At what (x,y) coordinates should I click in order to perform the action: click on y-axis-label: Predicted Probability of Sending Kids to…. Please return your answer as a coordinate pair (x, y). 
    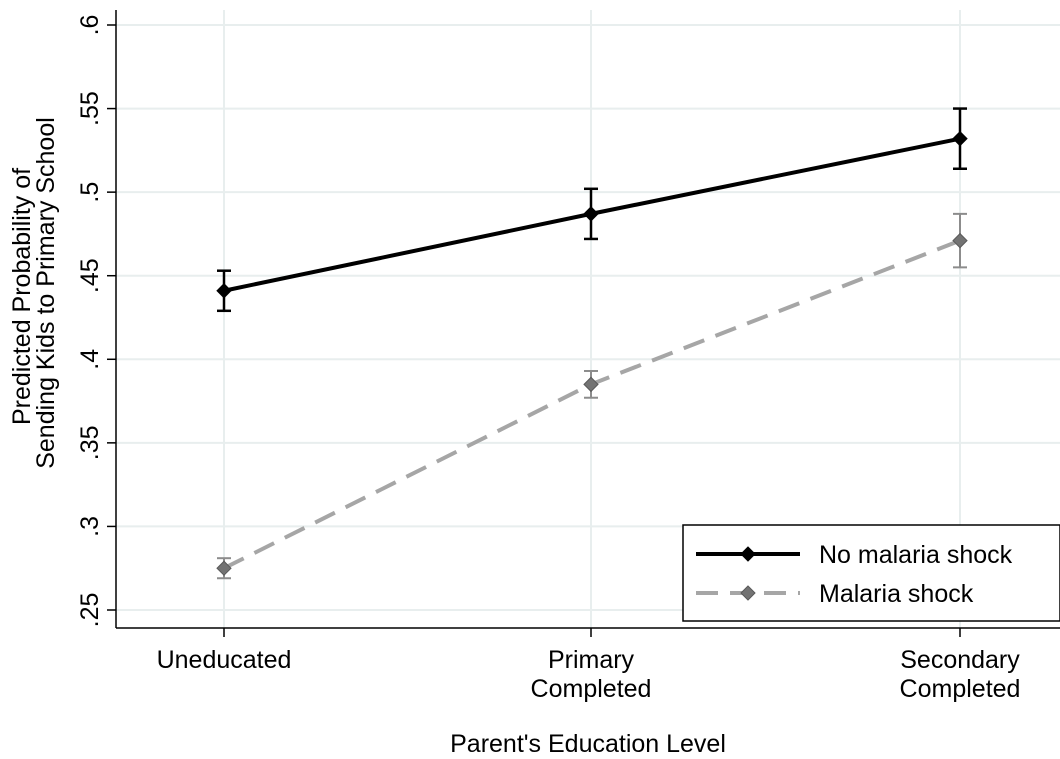
    Looking at the image, I should click on (34, 293).